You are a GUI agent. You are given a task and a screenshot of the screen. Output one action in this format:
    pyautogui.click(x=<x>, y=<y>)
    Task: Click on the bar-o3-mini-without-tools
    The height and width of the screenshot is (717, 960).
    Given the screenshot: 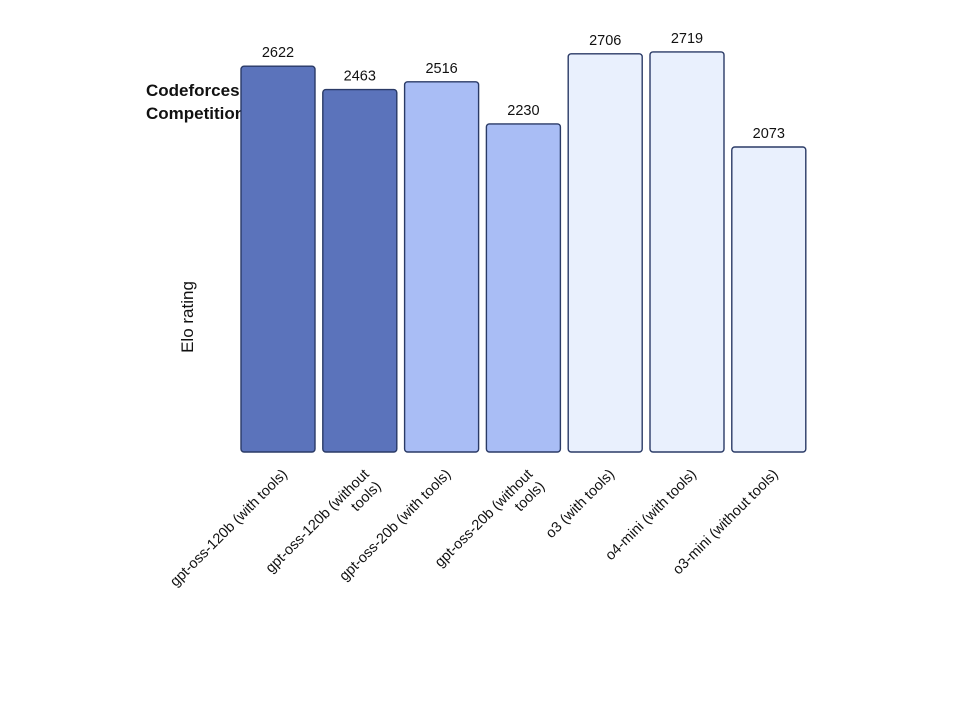 What is the action you would take?
    pyautogui.click(x=769, y=299)
    